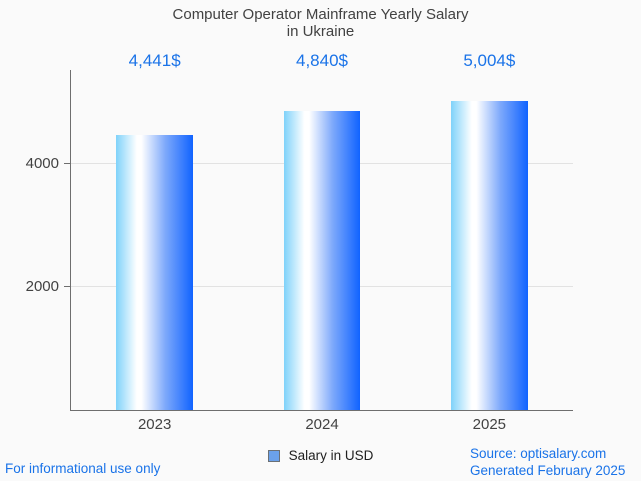 This screenshot has width=641, height=481. Describe the element at coordinates (154, 60) in the screenshot. I see `value-label-2023: 4,441$` at that location.